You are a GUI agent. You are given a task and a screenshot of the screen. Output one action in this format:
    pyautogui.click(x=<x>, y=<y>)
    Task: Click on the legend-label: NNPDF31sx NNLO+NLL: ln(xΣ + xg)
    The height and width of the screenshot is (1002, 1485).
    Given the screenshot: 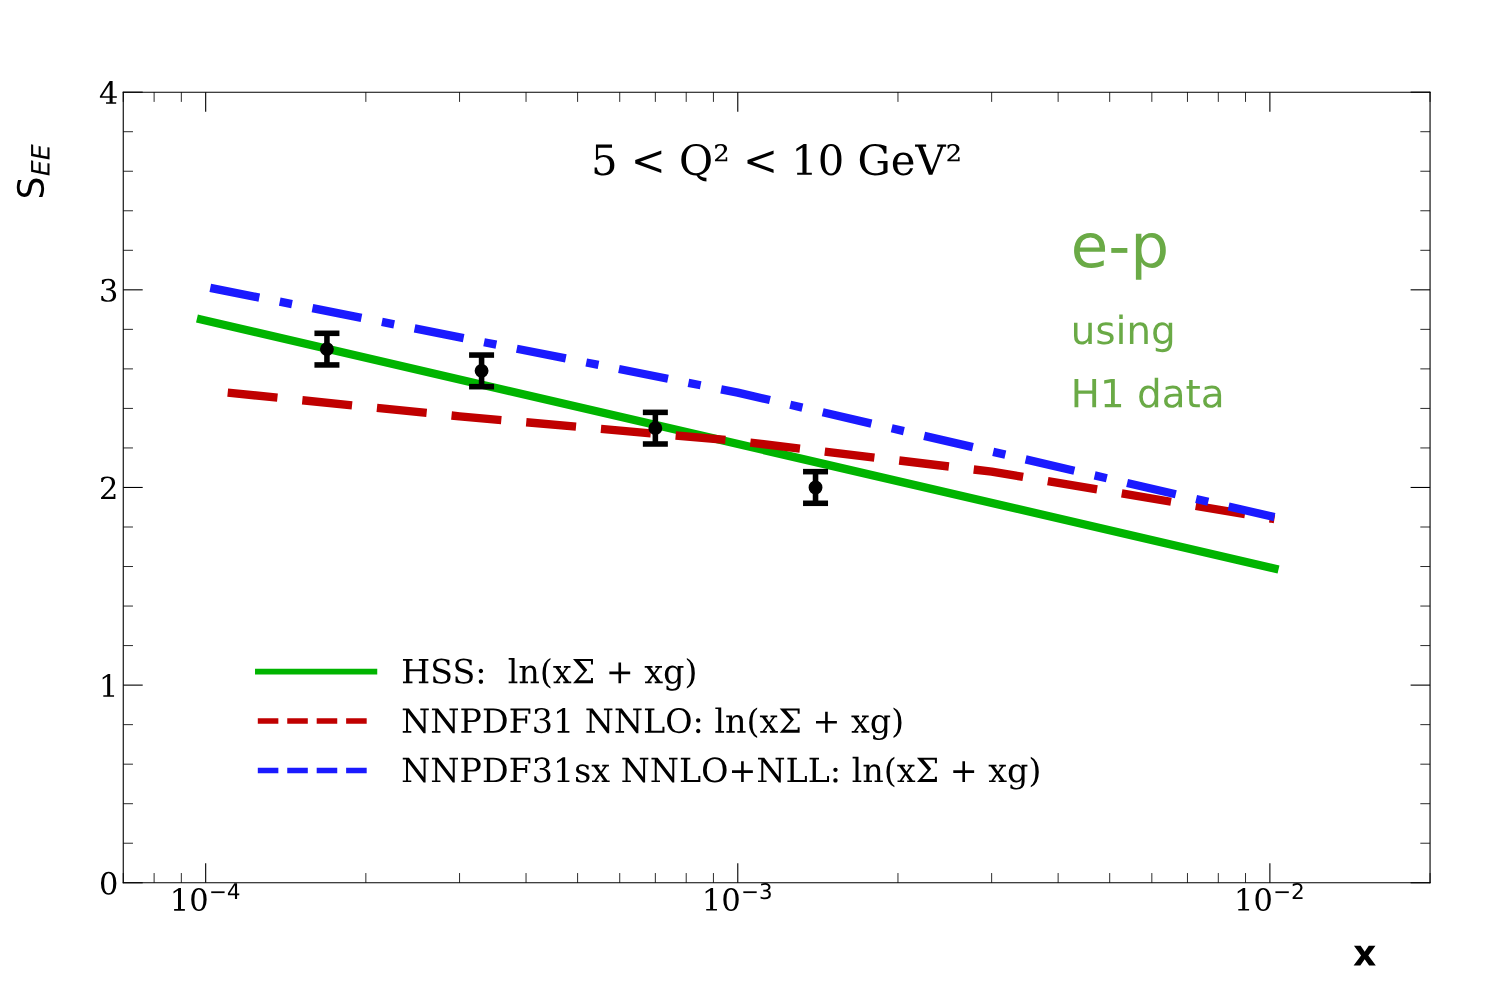 What is the action you would take?
    pyautogui.click(x=720, y=773)
    